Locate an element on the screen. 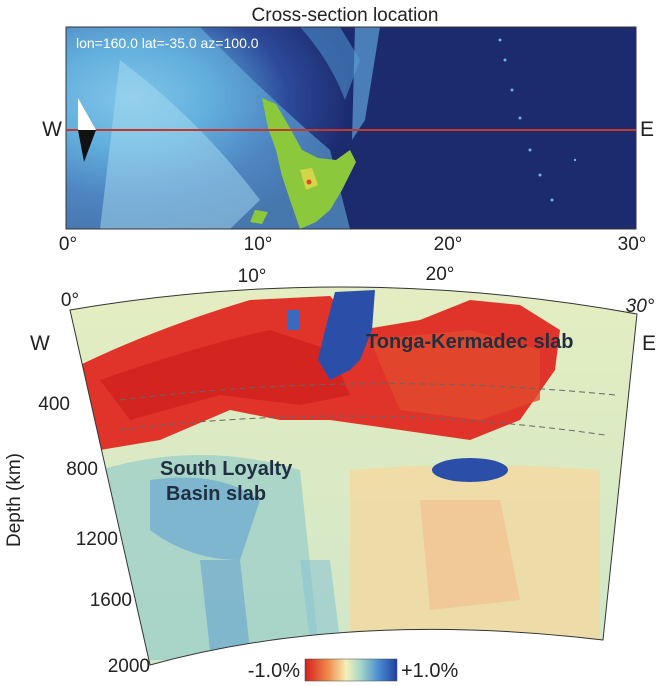  depth-axis: 400 800 1200 1600 2000 is located at coordinates (94, 535).